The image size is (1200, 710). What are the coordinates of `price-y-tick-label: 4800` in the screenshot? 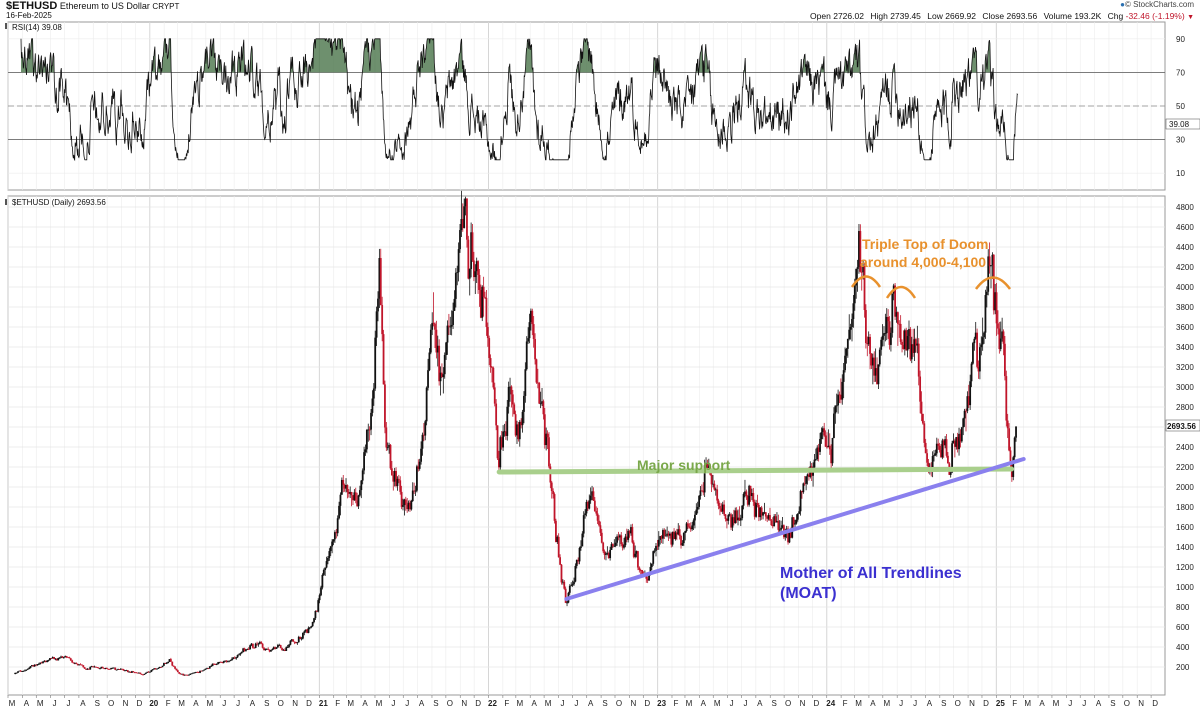 It's located at (1185, 207).